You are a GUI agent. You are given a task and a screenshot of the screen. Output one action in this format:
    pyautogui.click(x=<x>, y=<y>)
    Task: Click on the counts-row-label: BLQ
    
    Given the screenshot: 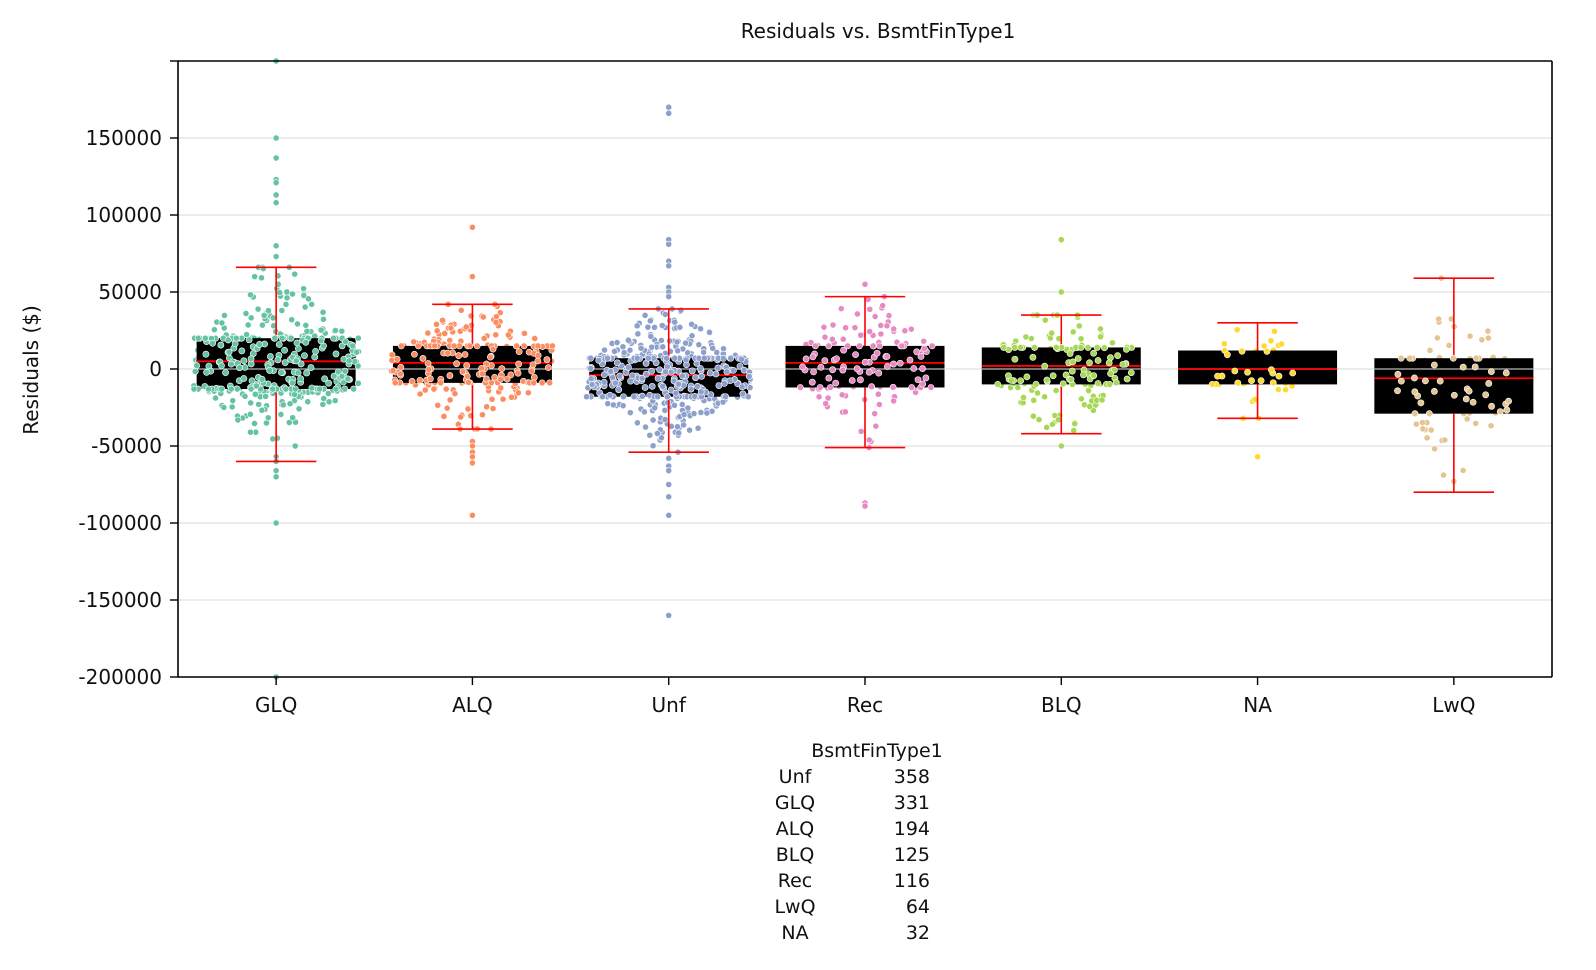 What is the action you would take?
    pyautogui.click(x=795, y=855)
    